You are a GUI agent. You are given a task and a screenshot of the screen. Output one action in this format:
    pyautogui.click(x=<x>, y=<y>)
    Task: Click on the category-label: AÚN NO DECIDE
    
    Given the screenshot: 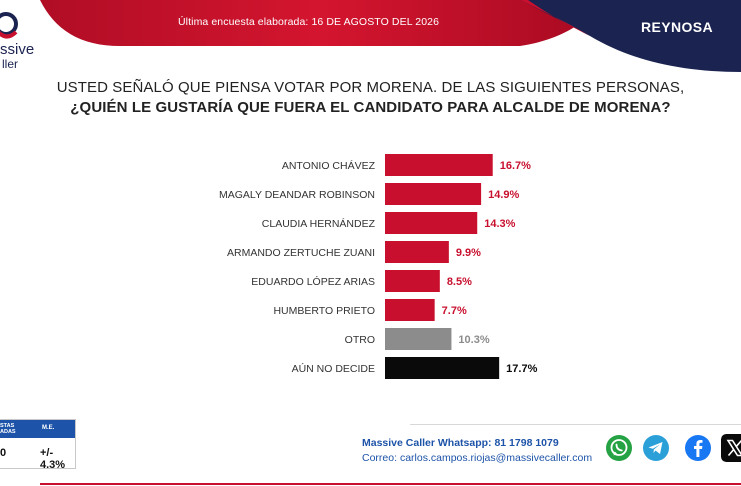 What is the action you would take?
    pyautogui.click(x=333, y=368)
    